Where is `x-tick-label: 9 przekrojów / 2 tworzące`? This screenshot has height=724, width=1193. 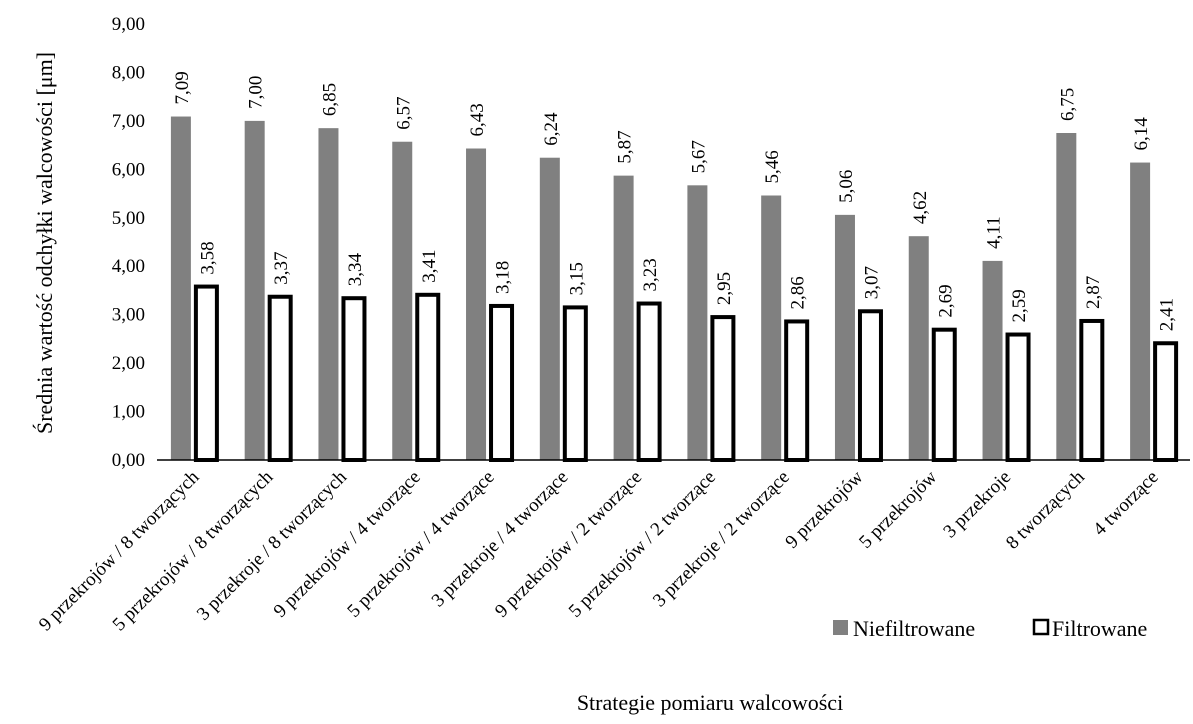
x-tick-label: 9 przekrojów / 2 tworzące is located at coordinates (568, 544).